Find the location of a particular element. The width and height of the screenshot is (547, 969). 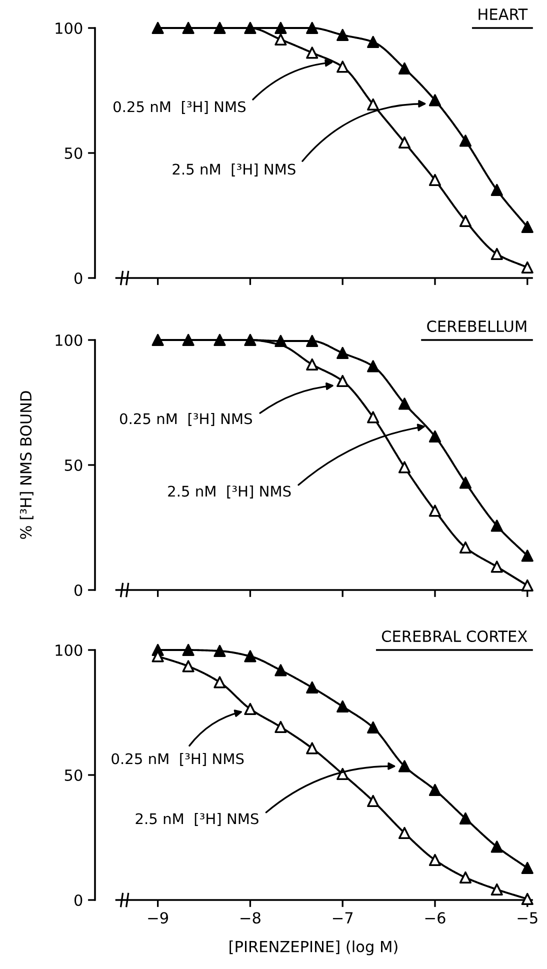

x-tick-label: −8 is located at coordinates (250, 918).